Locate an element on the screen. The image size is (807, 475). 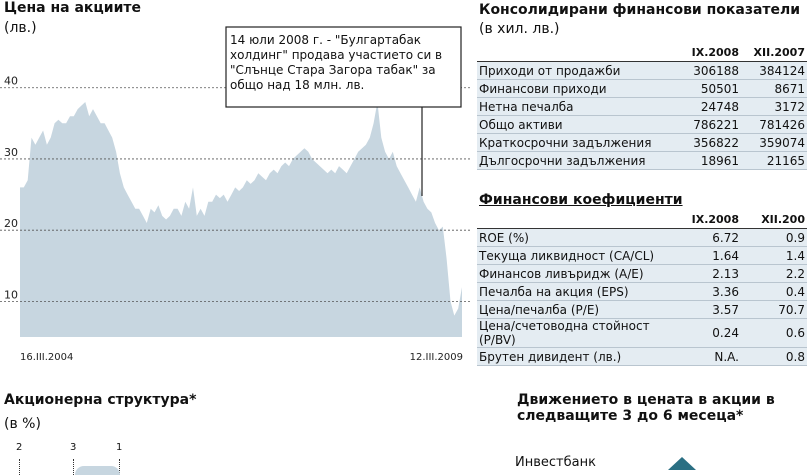
ratios-title: Финансови коефициенти is located at coordinates (581, 200).